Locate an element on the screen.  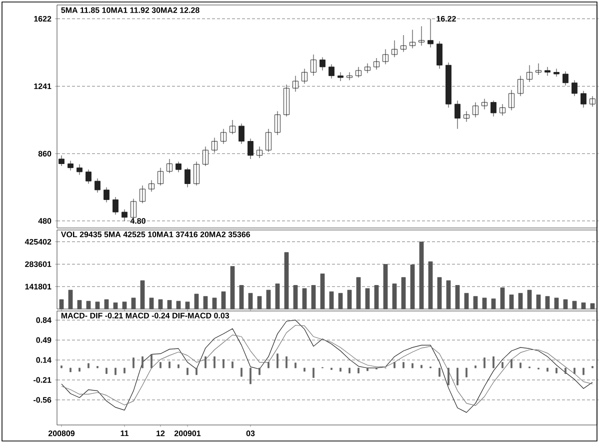
y-tick-label: 1241 is located at coordinates (43, 86).